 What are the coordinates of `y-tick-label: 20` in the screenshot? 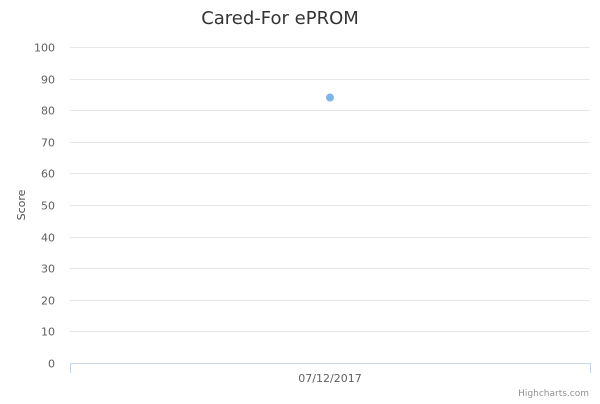 It's located at (48, 301).